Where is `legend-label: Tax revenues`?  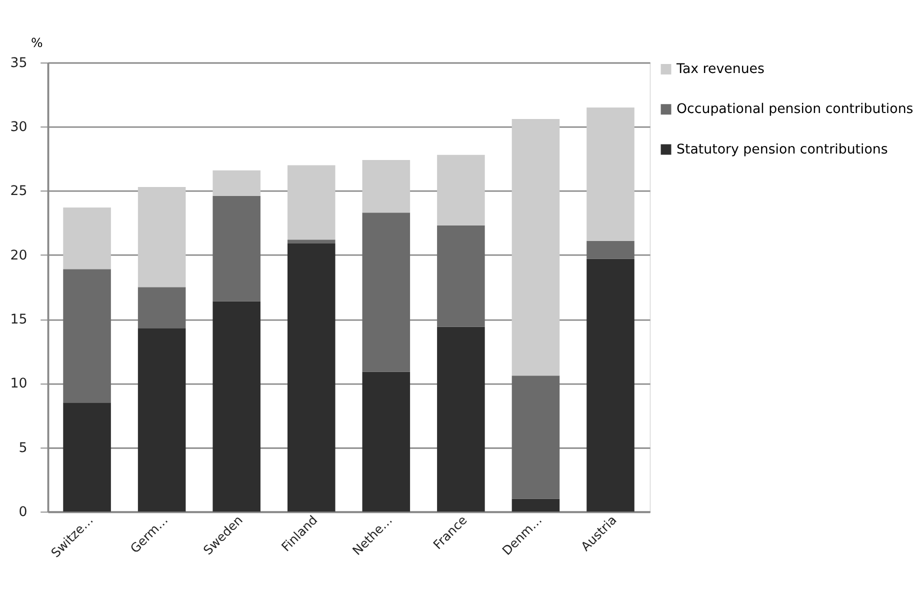 legend-label: Tax revenues is located at coordinates (720, 70).